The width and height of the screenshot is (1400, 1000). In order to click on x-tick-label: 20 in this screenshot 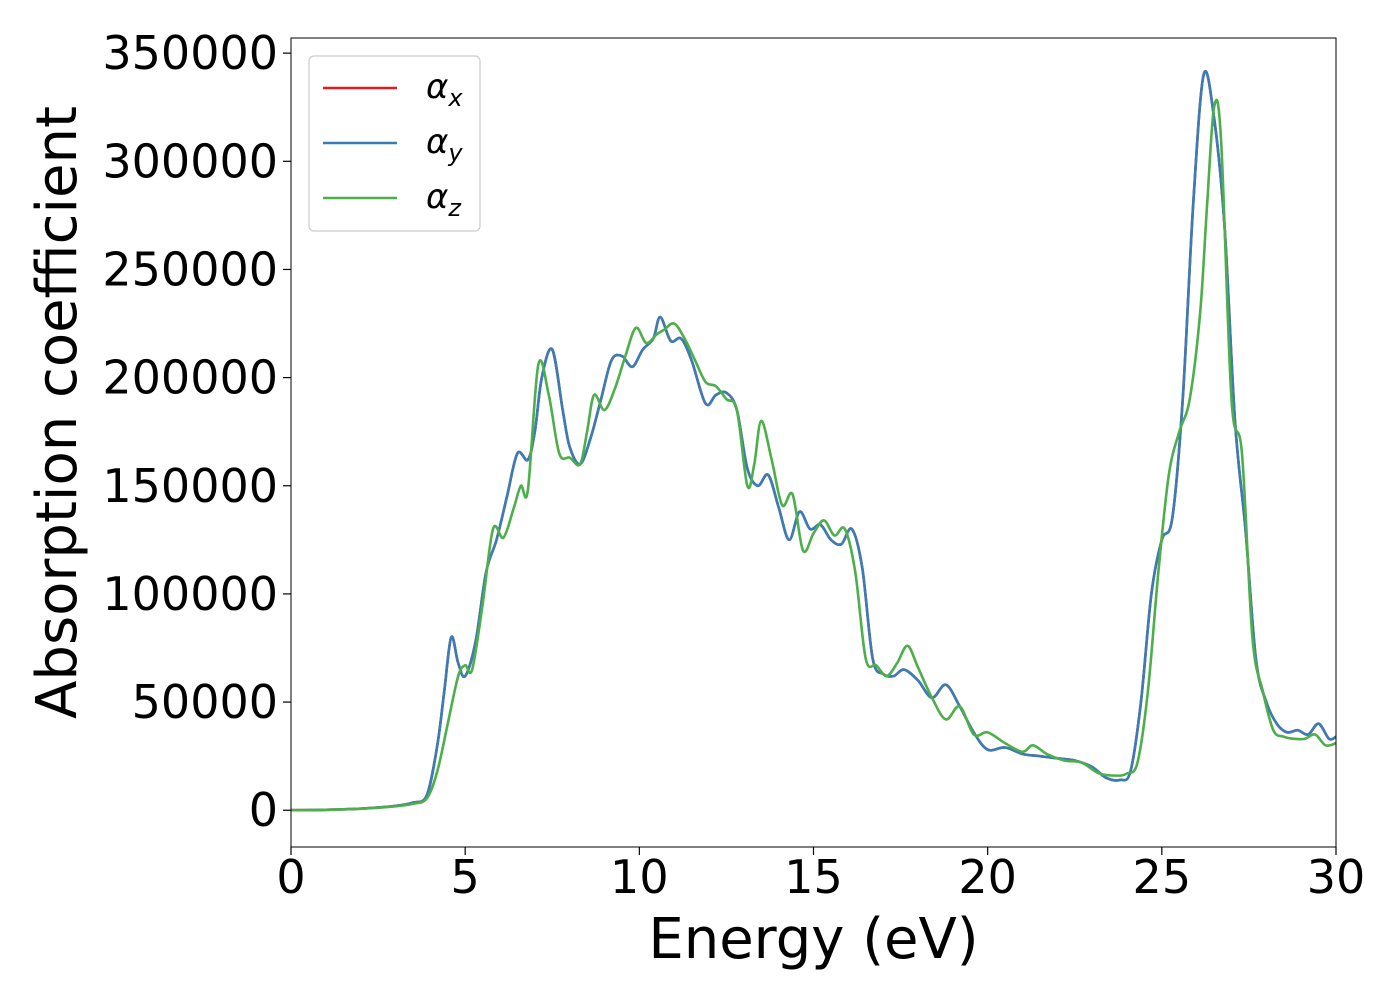, I will do `click(987, 877)`.